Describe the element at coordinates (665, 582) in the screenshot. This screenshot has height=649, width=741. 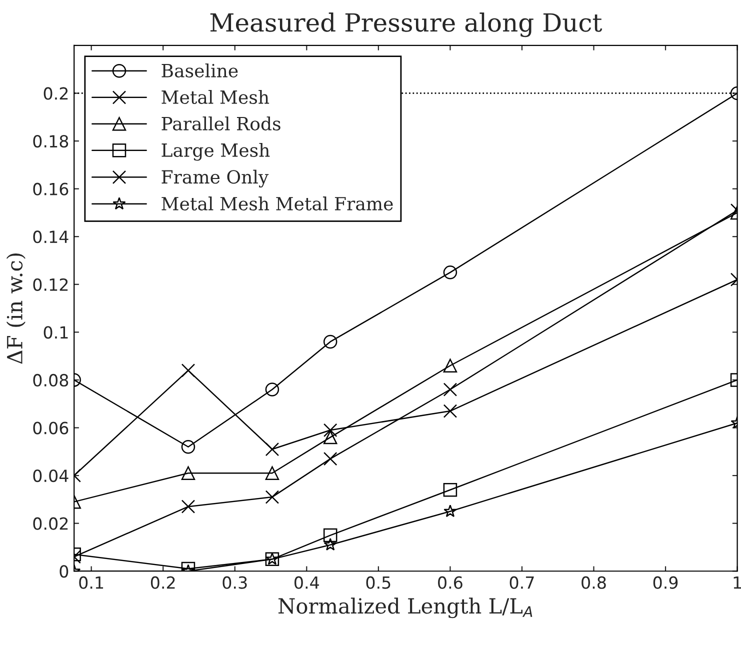
I see `x-tick-label: 0.9` at that location.